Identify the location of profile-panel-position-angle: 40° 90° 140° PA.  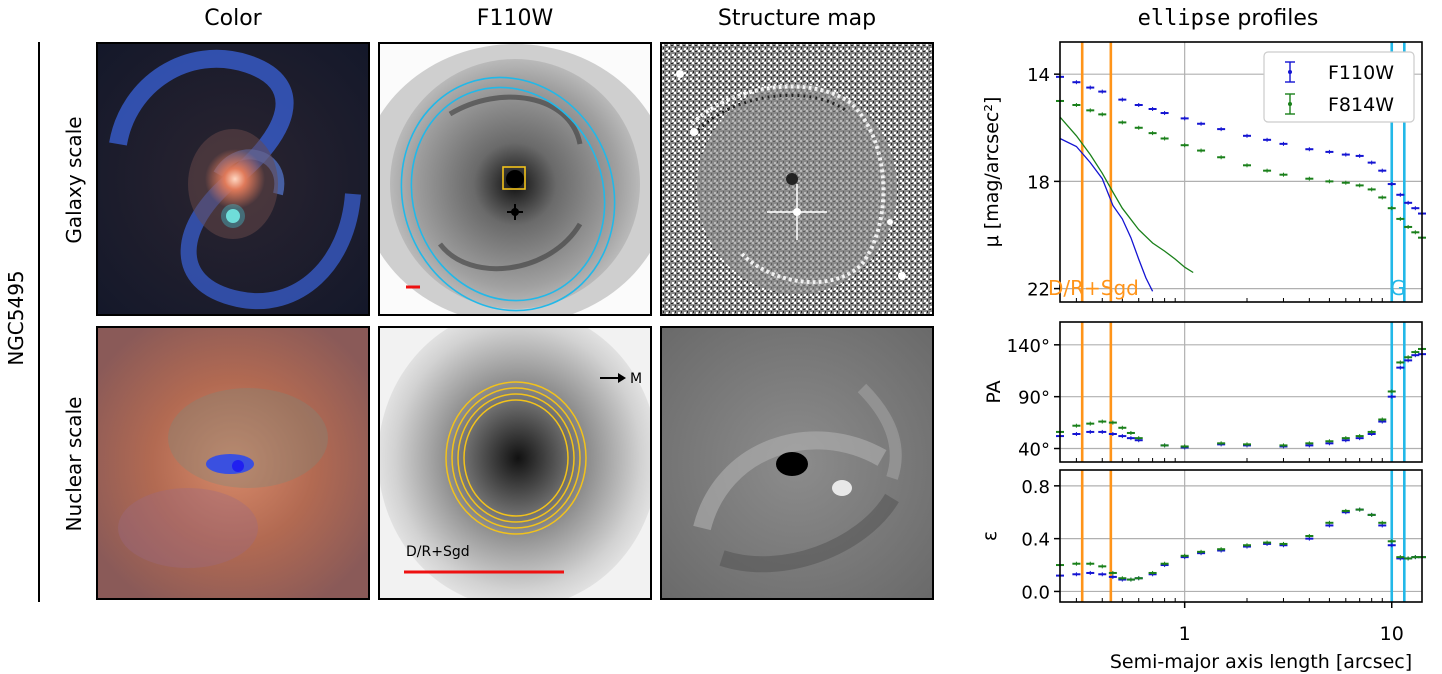
(1204, 392).